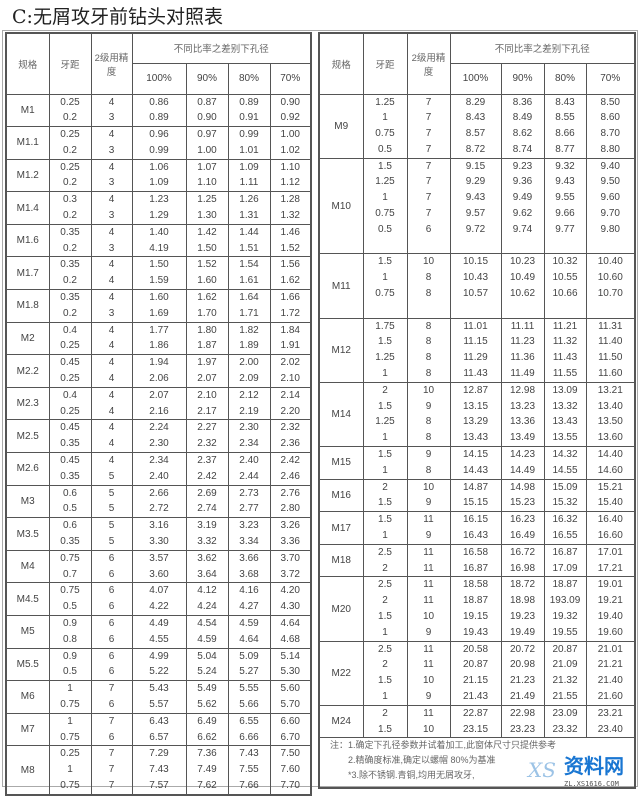 This screenshot has width=640, height=796. I want to click on cell-value: 12.87, so click(475, 390).